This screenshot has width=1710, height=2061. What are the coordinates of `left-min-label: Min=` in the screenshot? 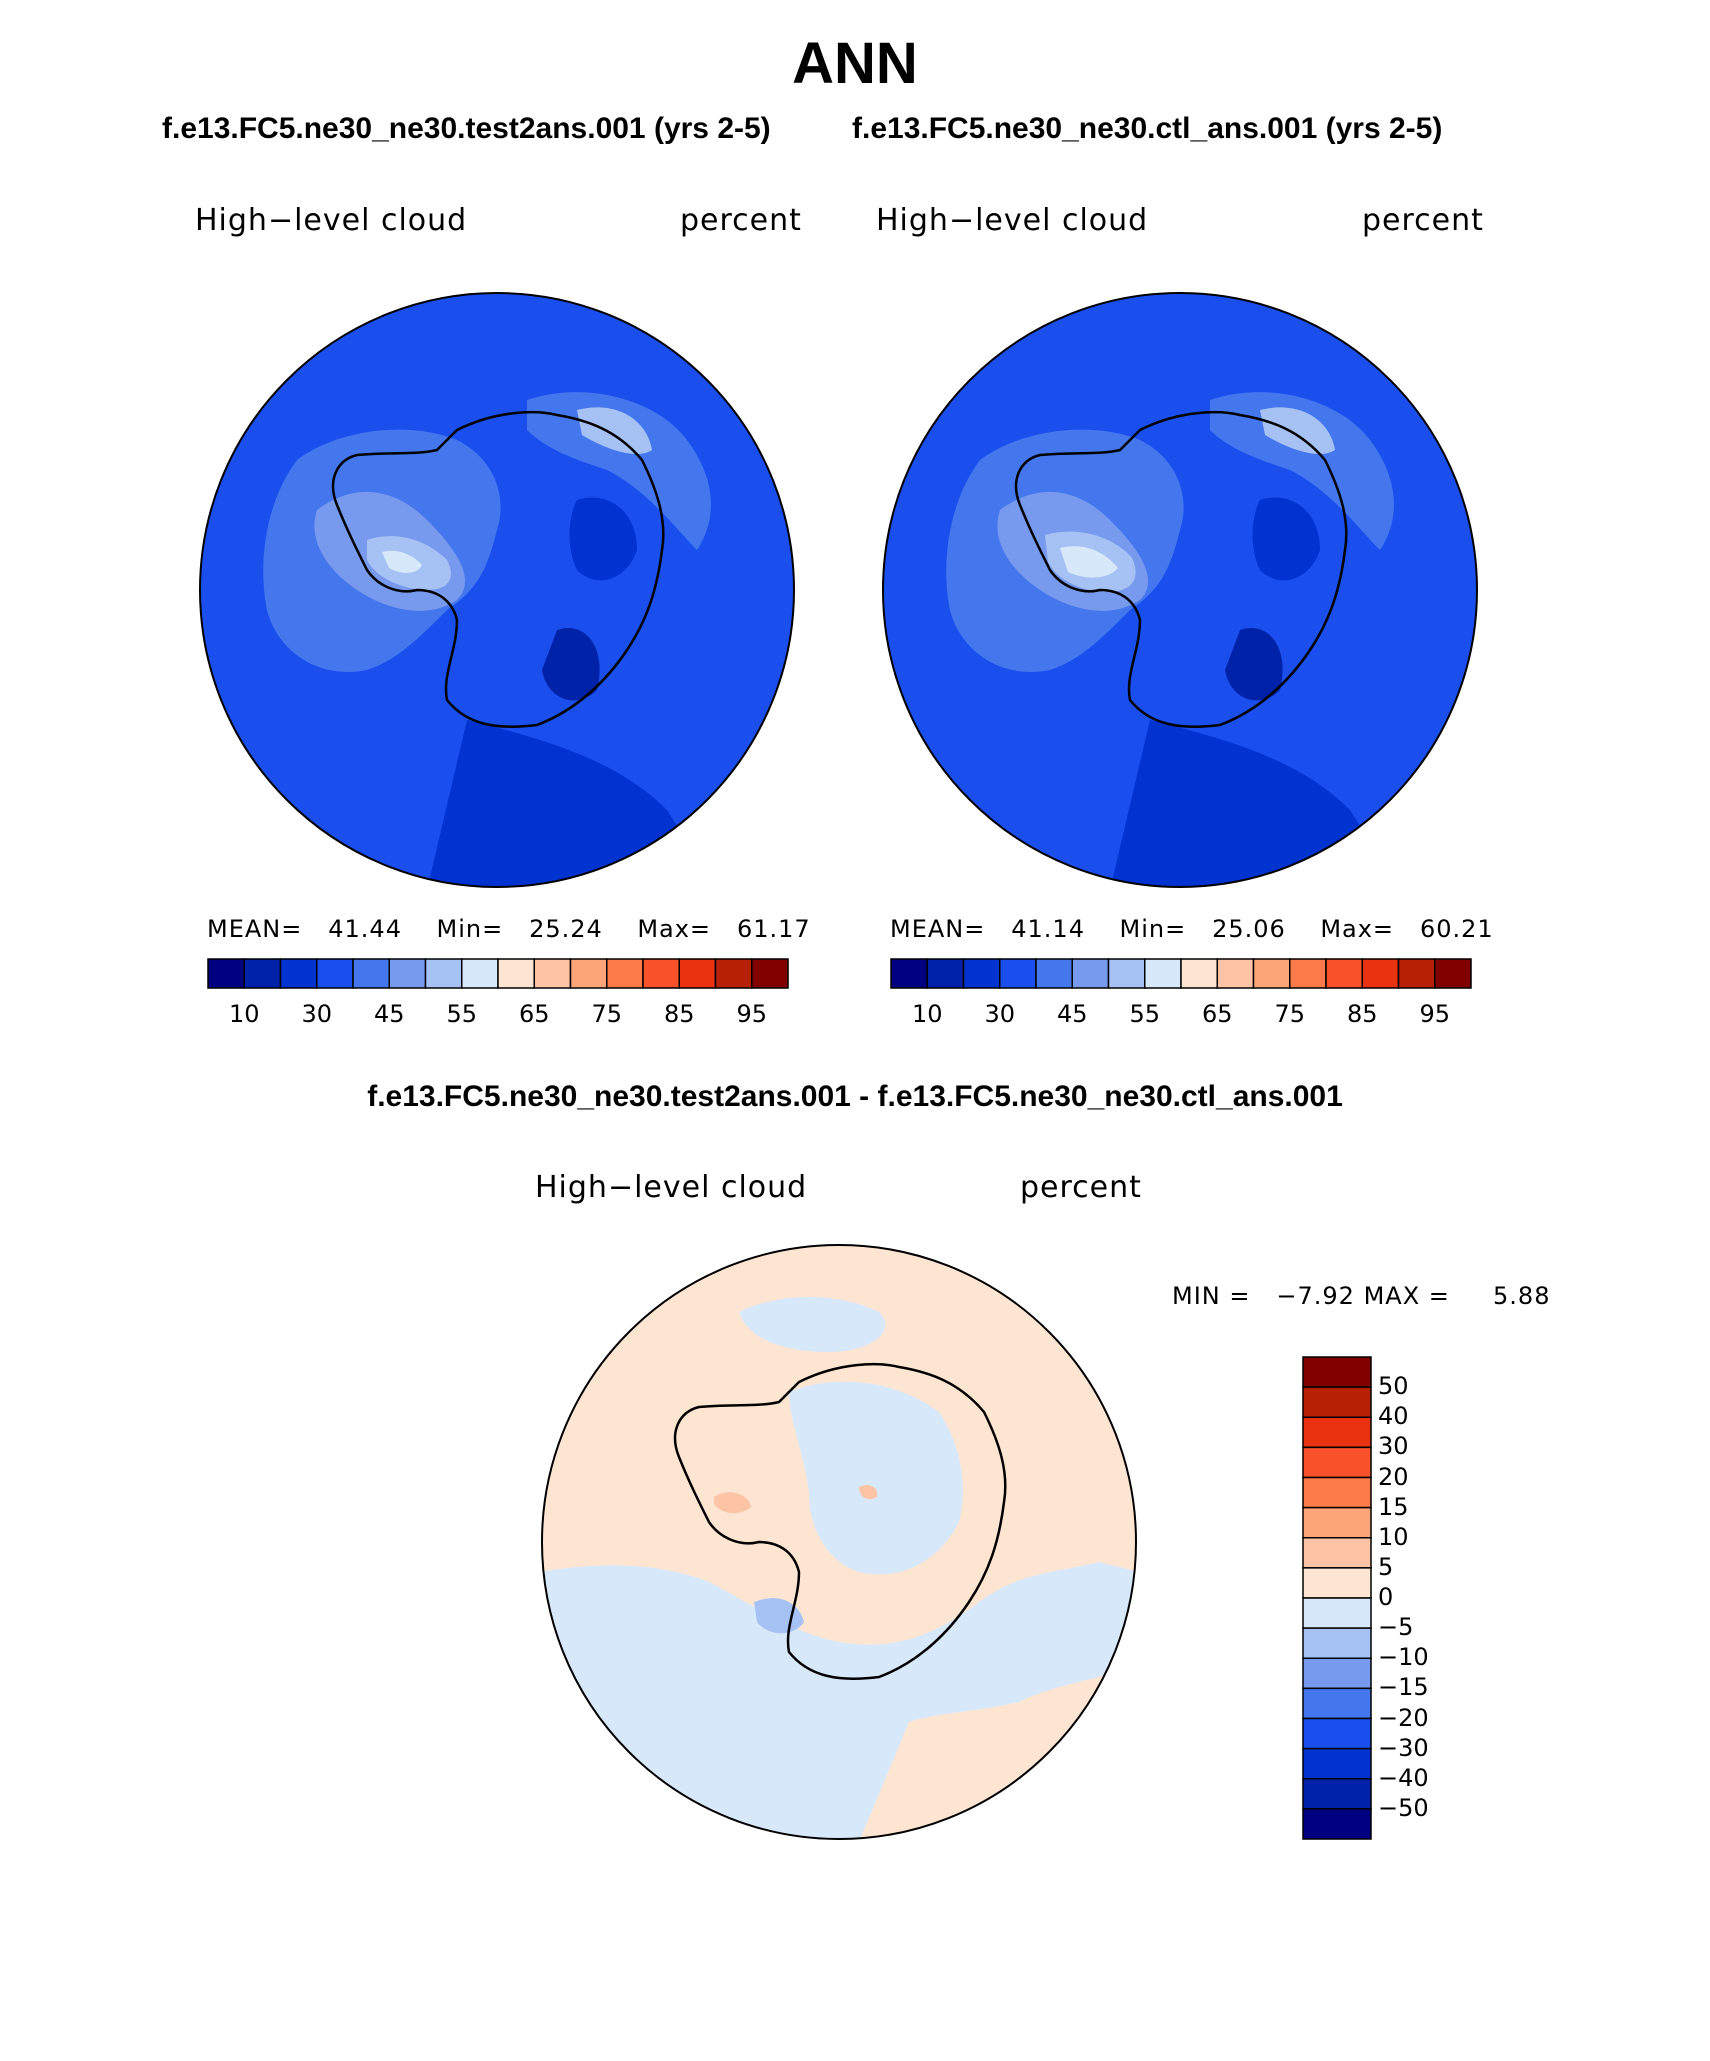 It's located at (470, 929).